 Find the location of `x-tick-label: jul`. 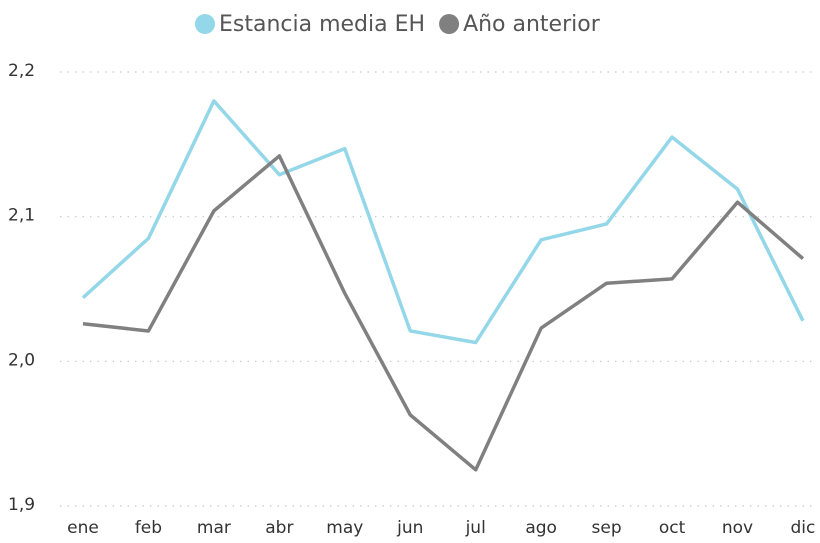

x-tick-label: jul is located at coordinates (475, 528).